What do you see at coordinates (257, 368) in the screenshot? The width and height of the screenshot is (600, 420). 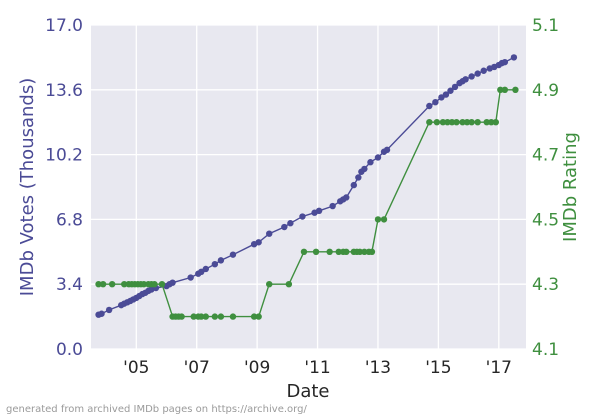 I see `x-tick-label: '09` at bounding box center [257, 368].